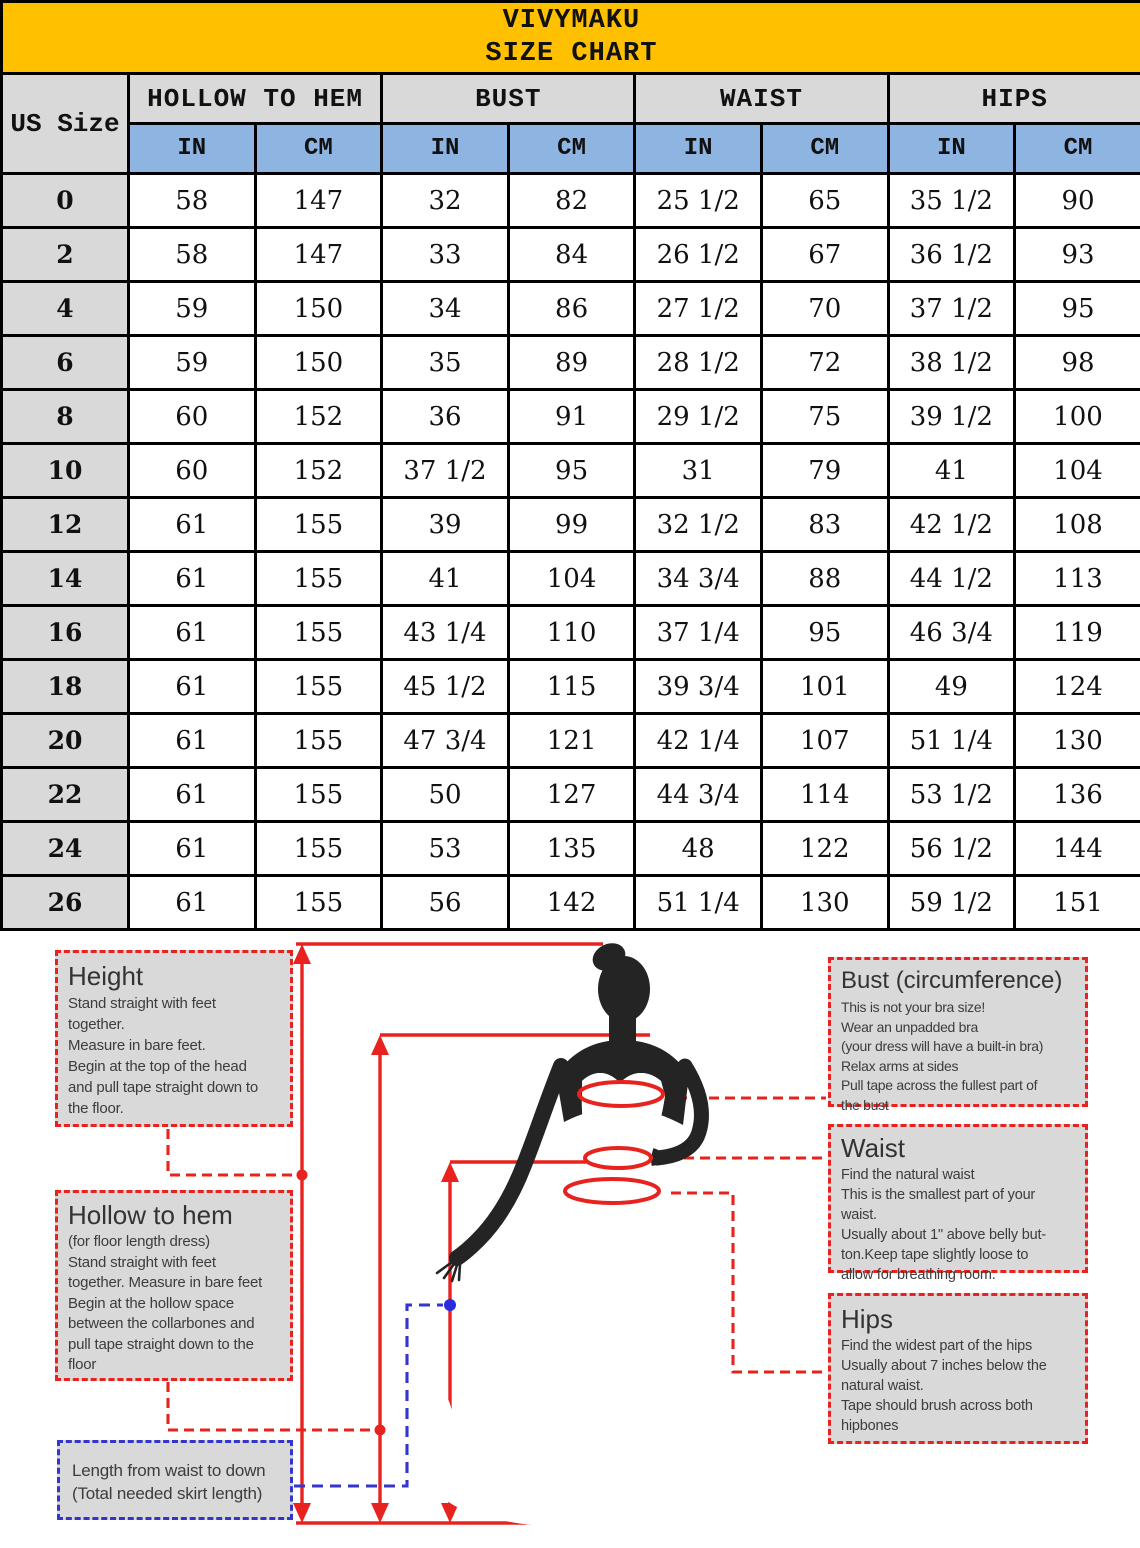 The image size is (1140, 1548). I want to click on unit-header-row: IN CM IN CM IN CM IN CM, so click(571, 148).